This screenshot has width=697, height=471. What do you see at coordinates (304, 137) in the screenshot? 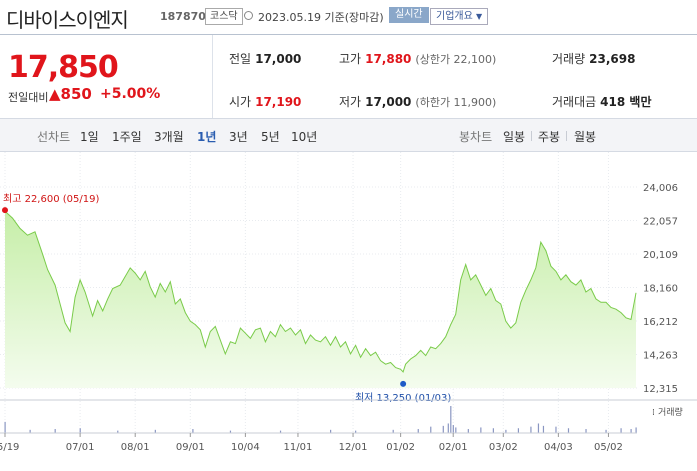
I see `tab-10y: 10년` at bounding box center [304, 137].